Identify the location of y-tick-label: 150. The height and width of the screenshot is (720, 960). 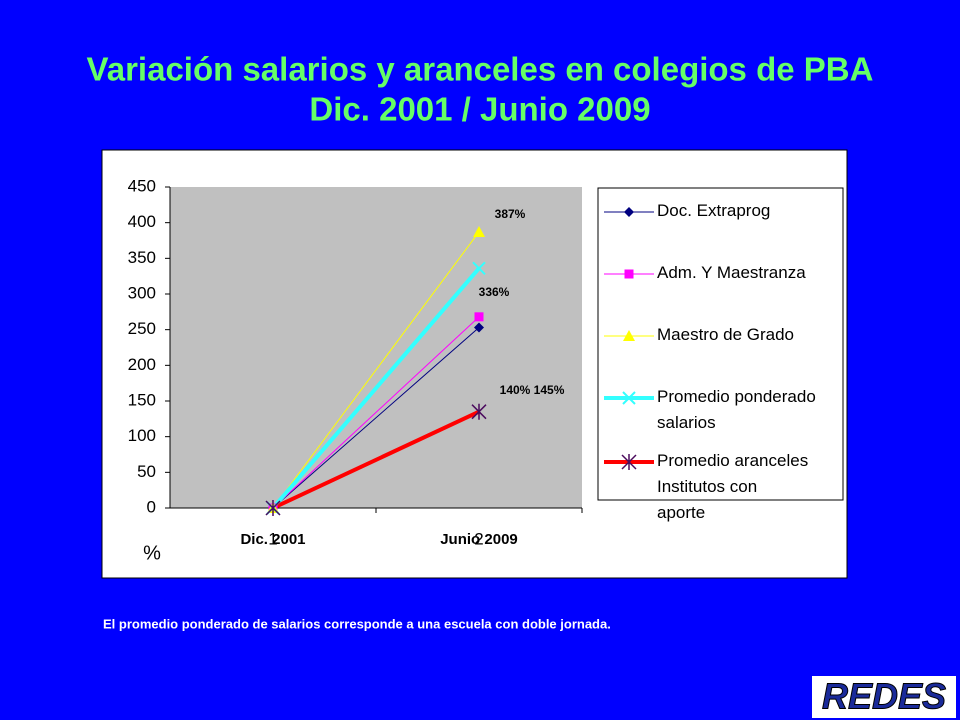
(142, 399).